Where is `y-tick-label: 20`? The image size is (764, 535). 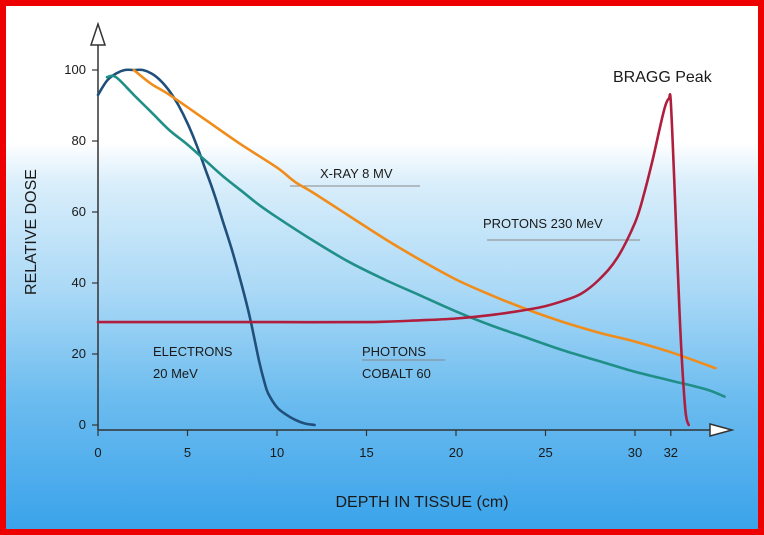 y-tick-label: 20 is located at coordinates (79, 353).